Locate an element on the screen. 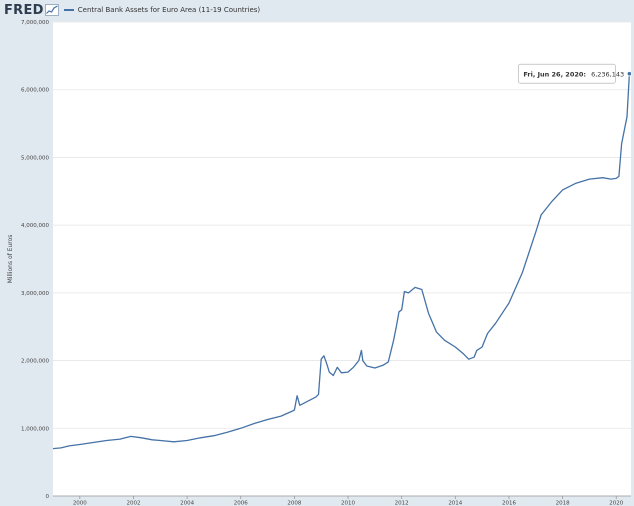 This screenshot has height=506, width=634. tooltip-text: Fri, Jun 26, 2020: 6,236,143 is located at coordinates (573, 75).